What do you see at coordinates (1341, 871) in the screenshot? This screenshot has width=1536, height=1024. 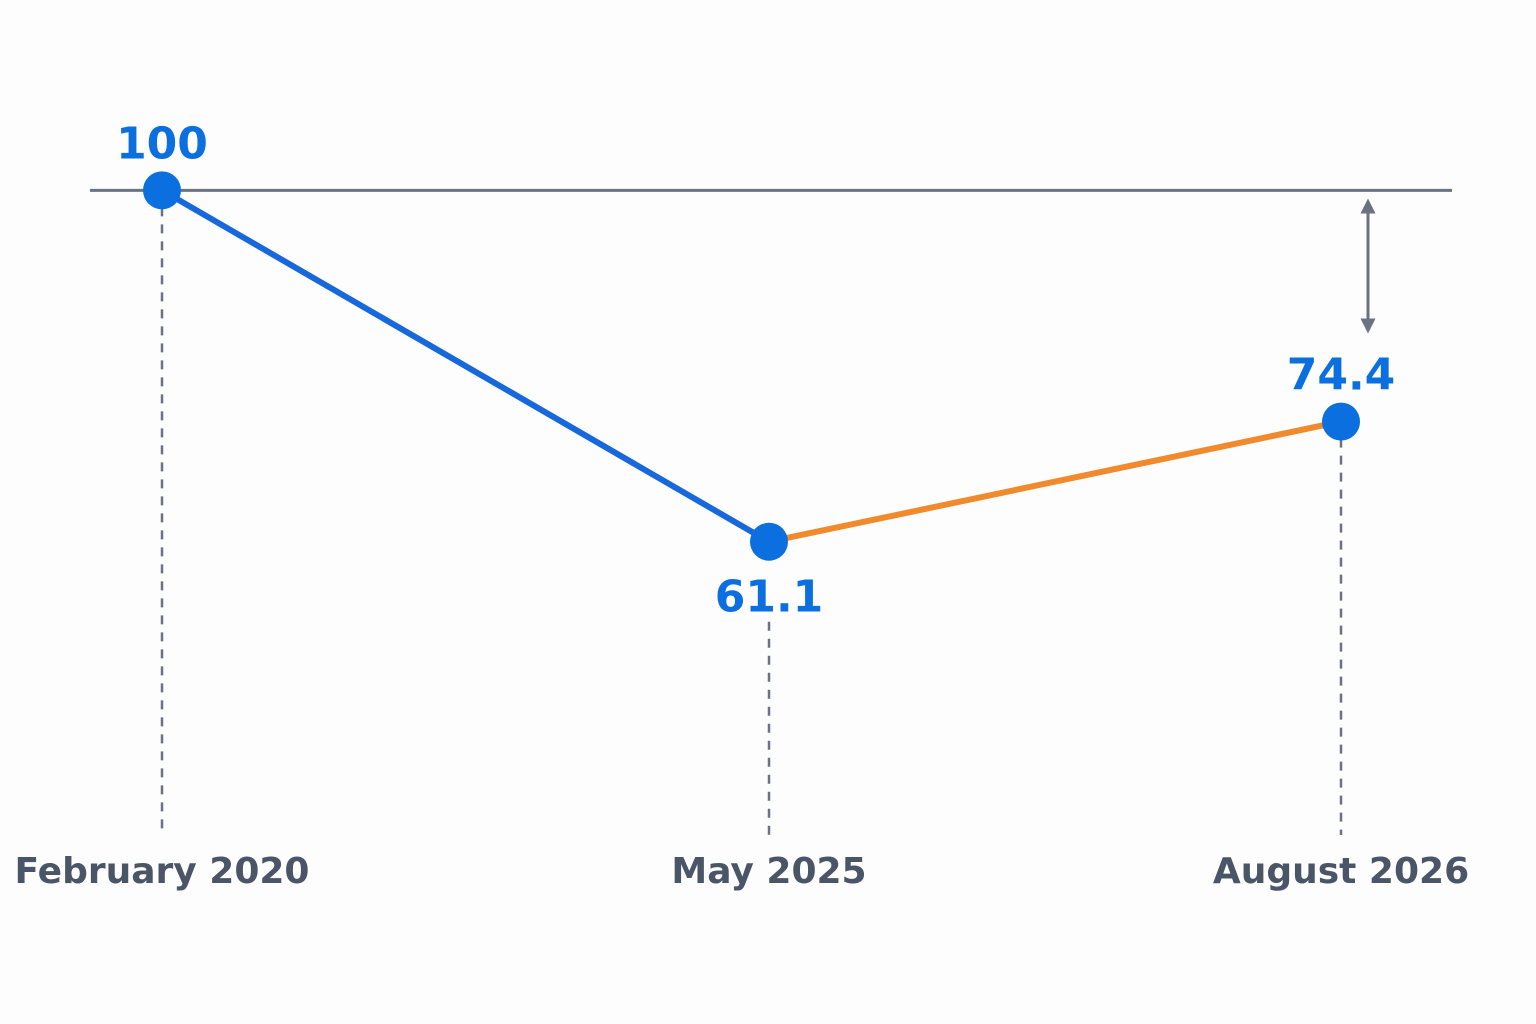 I see `x-tick-label: August 2026` at bounding box center [1341, 871].